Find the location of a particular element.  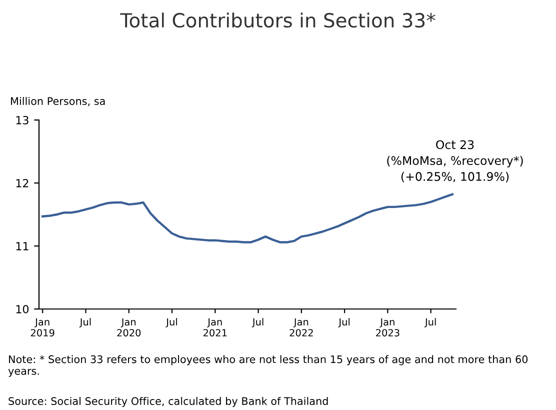

chart-title: Total Contributors in Section 33* is located at coordinates (278, 20).